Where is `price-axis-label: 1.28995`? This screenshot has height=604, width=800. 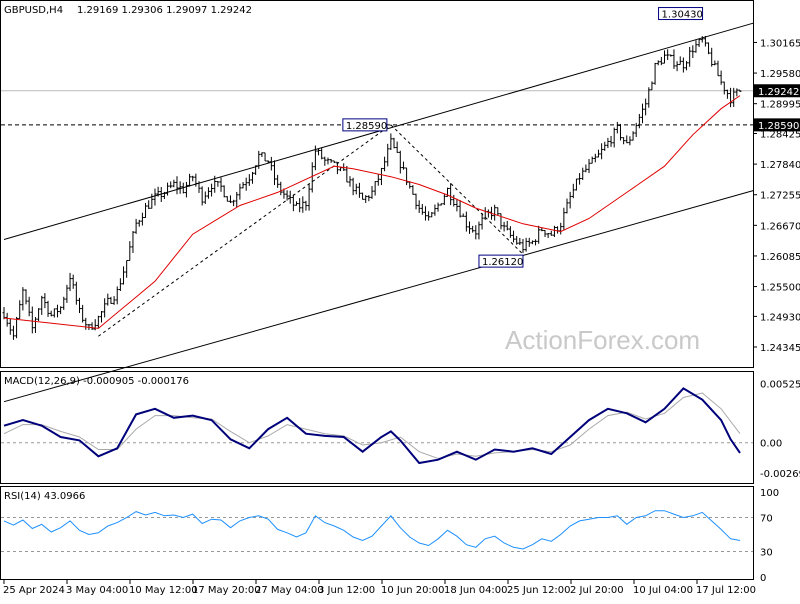
price-axis-label: 1.28995 is located at coordinates (780, 105).